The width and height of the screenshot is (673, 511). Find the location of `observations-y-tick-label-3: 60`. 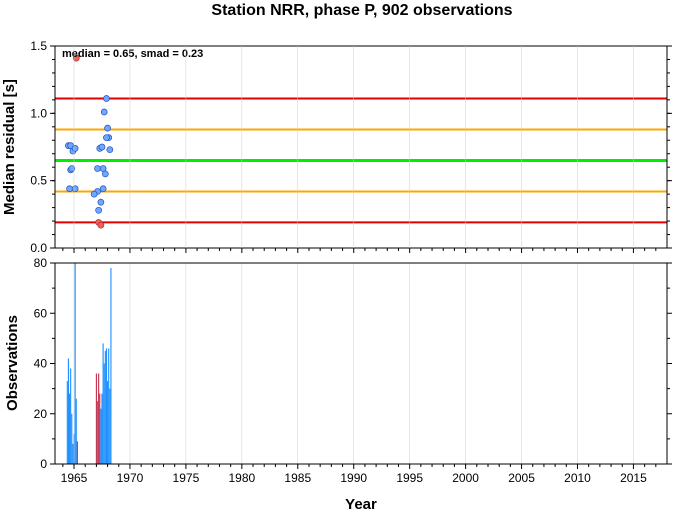

observations-y-tick-label-3: 60 is located at coordinates (41, 313).